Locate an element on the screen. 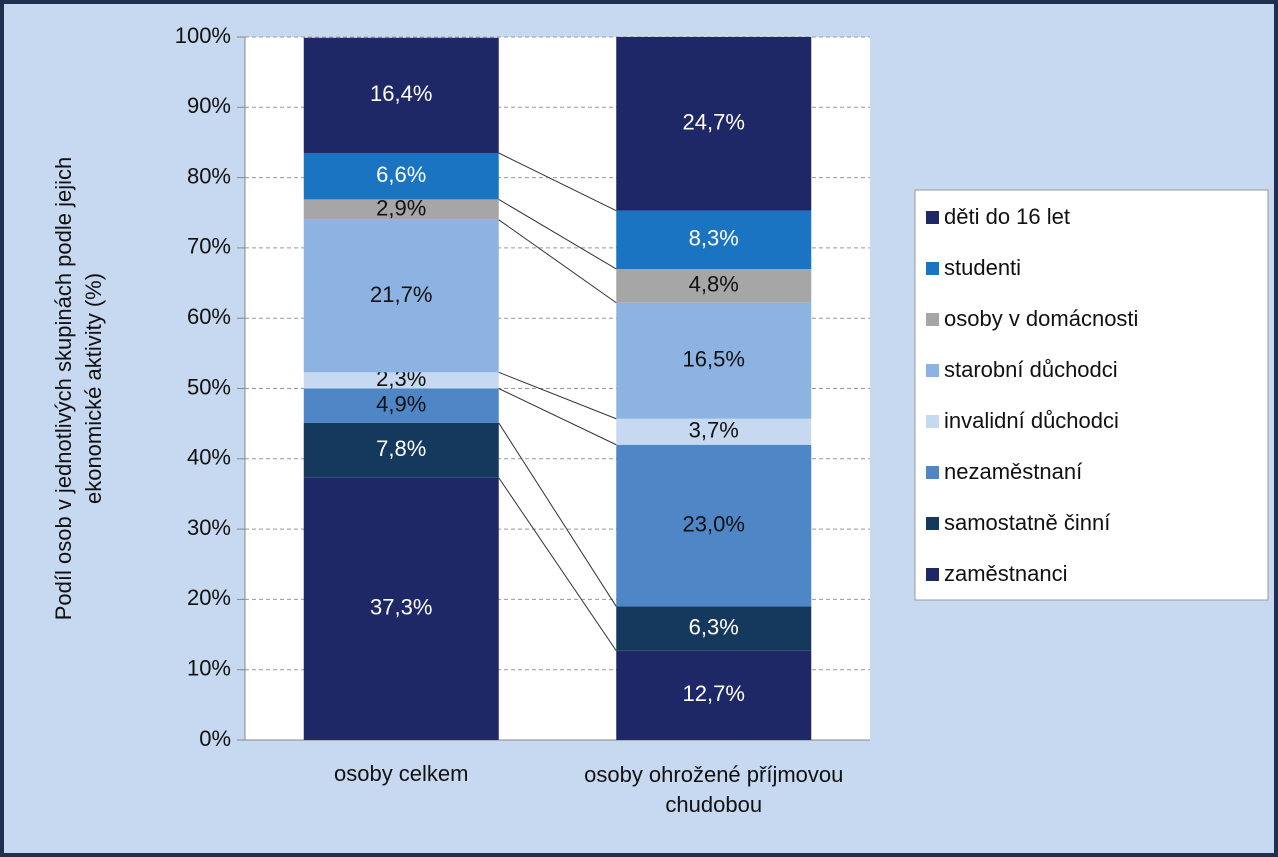  y-tick-label: 100% is located at coordinates (203, 35).